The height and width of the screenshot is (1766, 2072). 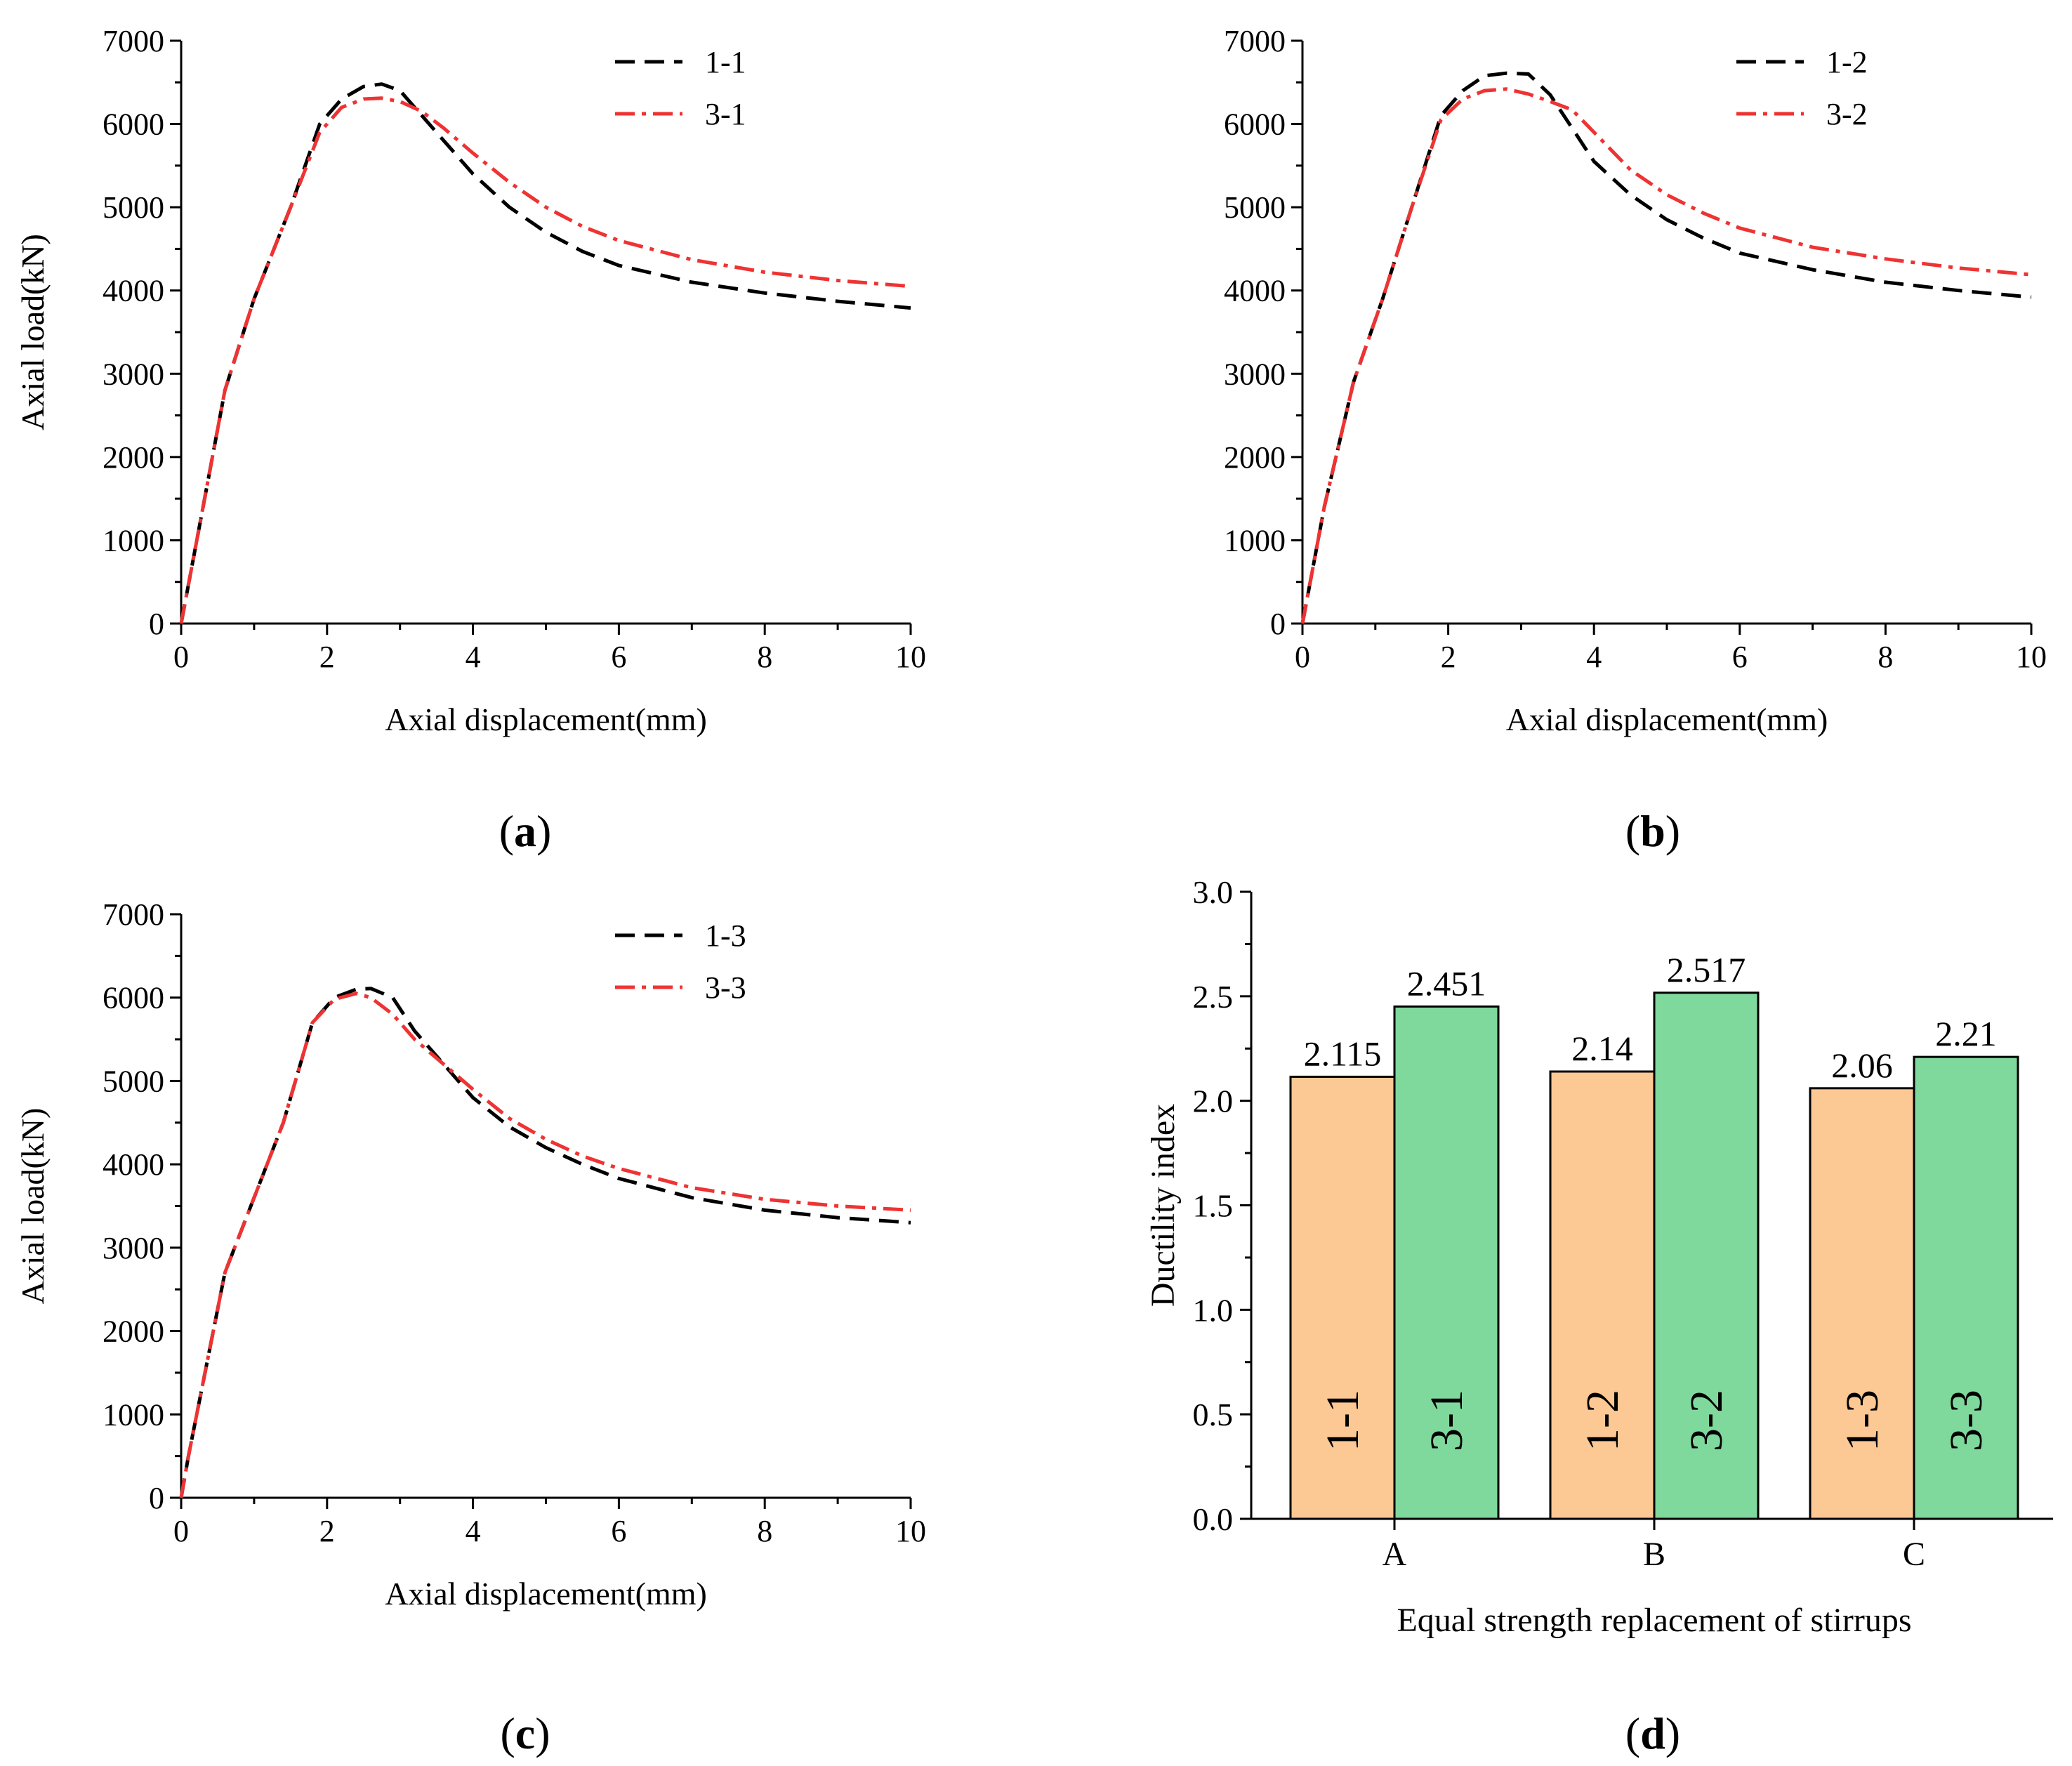 I want to click on y-tick-label: 2.0, so click(x=1213, y=1101).